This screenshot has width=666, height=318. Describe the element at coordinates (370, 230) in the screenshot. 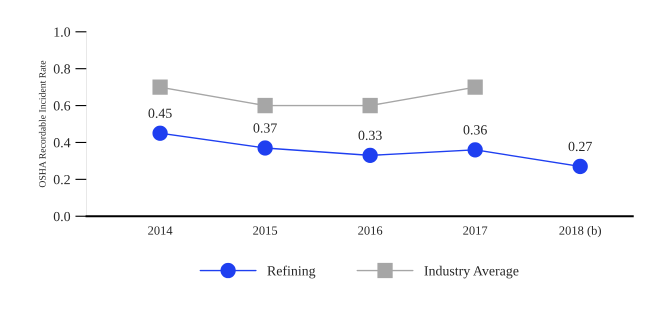

I see `x-tick-label: 2016` at that location.